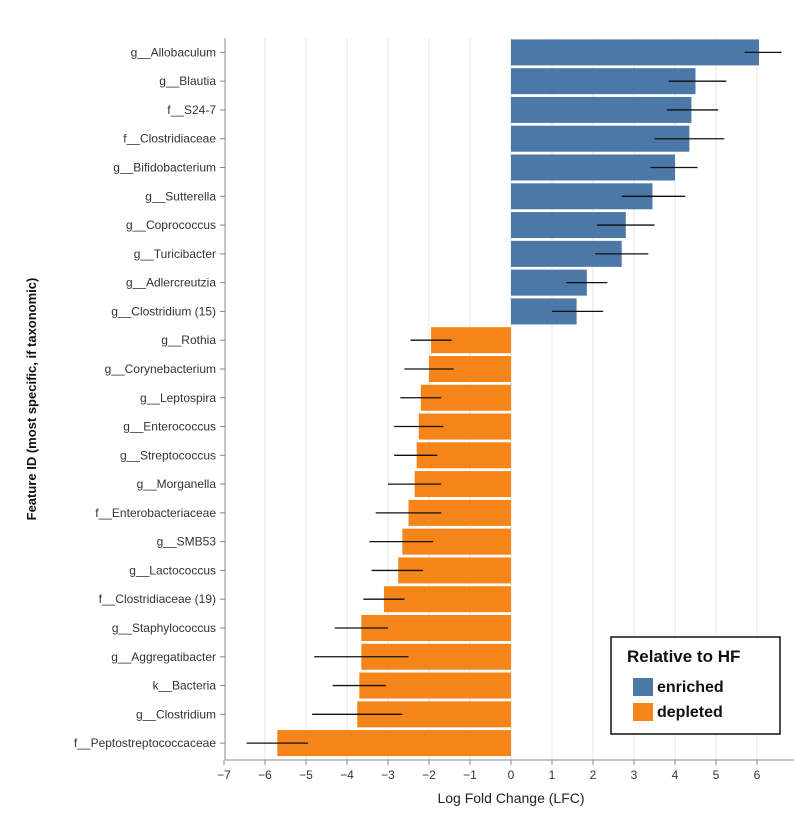 The image size is (794, 818). Describe the element at coordinates (593, 775) in the screenshot. I see `x-tick-label: 2` at that location.